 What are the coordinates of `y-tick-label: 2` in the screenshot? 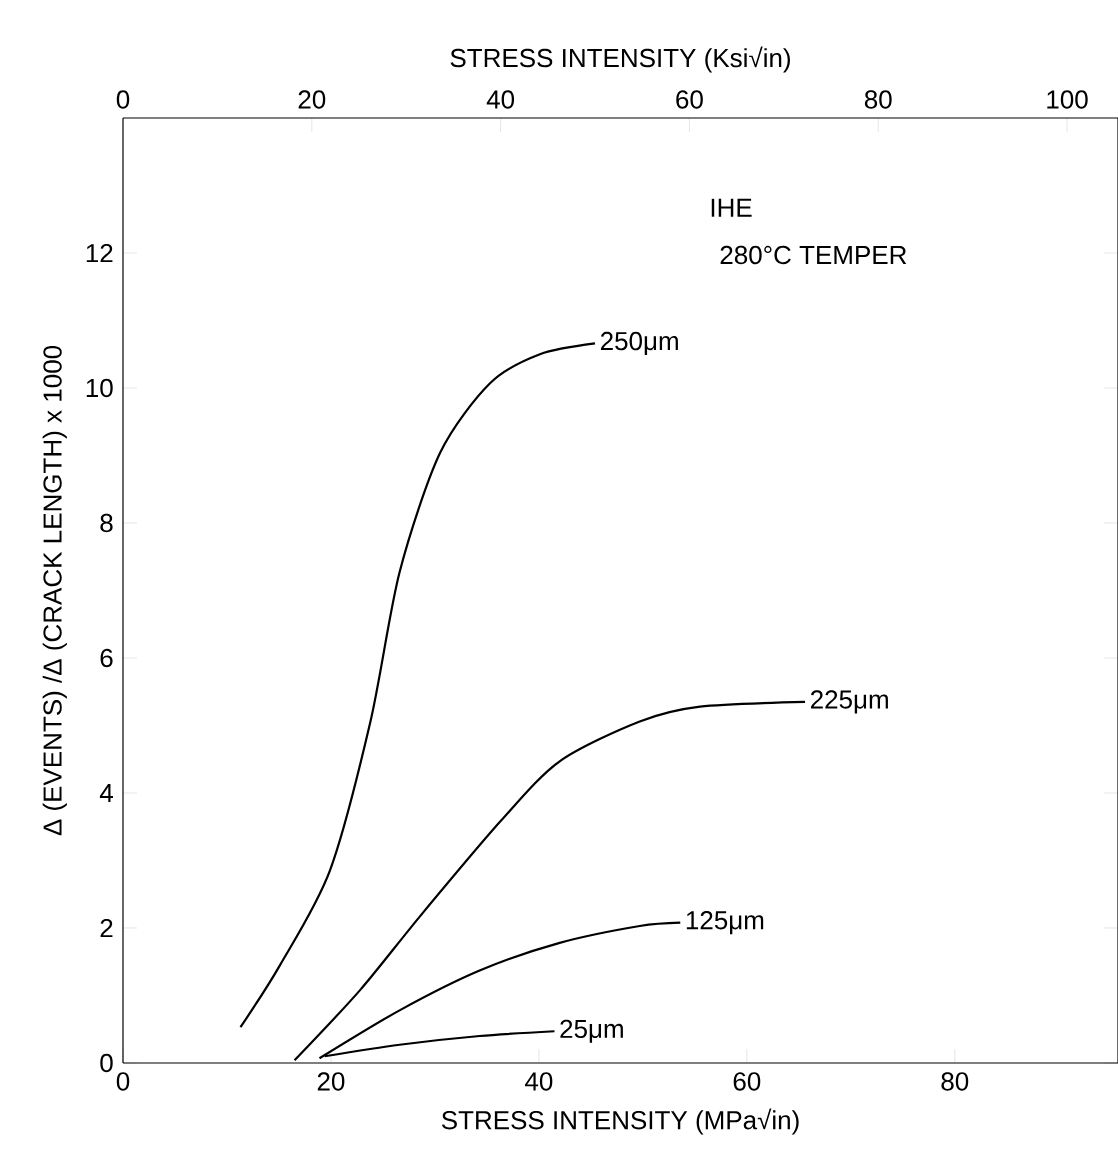 It's located at (106, 928).